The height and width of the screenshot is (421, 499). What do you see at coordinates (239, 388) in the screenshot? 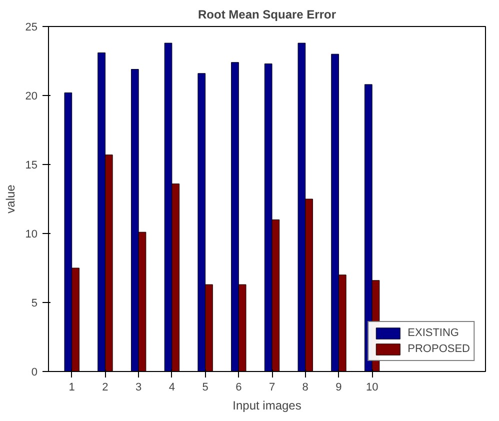
I see `x-tick-label: 6` at bounding box center [239, 388].